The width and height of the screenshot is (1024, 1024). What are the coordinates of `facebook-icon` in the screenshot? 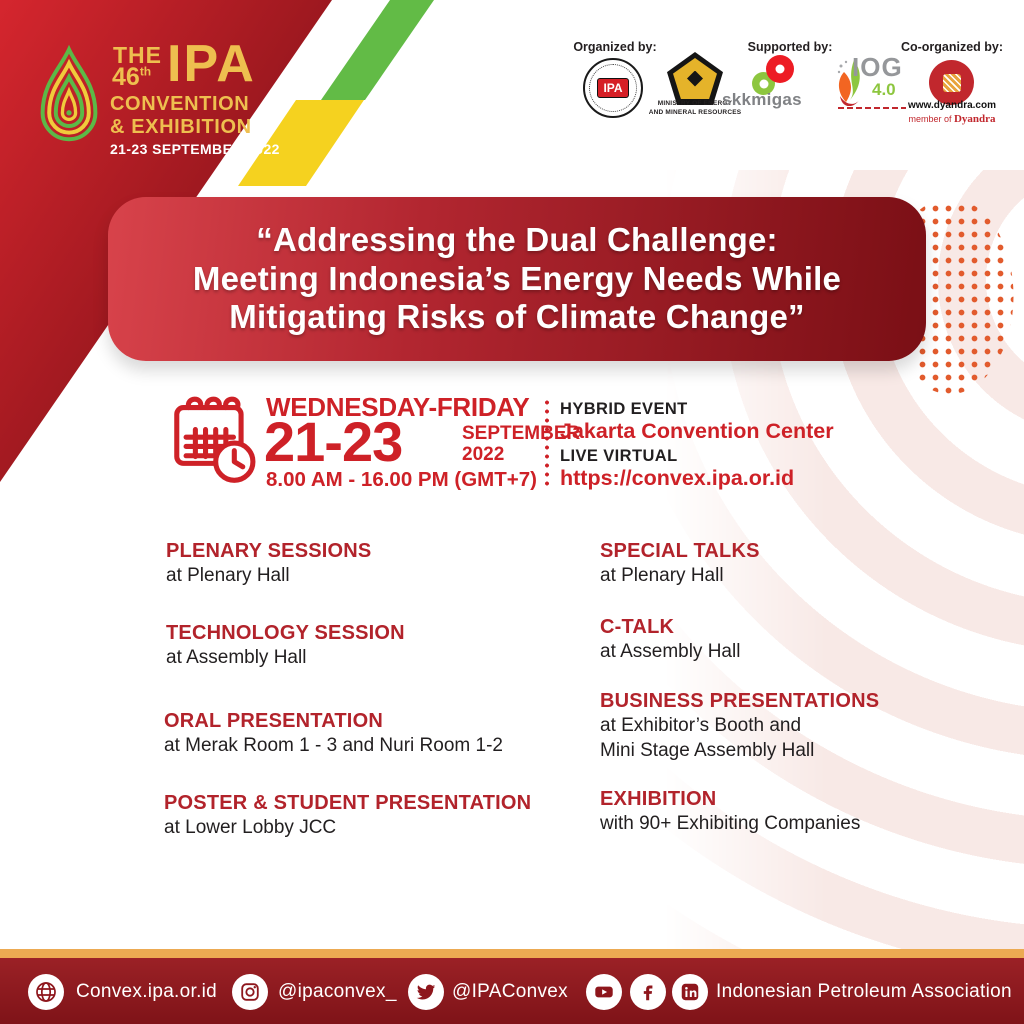 It's located at (648, 992).